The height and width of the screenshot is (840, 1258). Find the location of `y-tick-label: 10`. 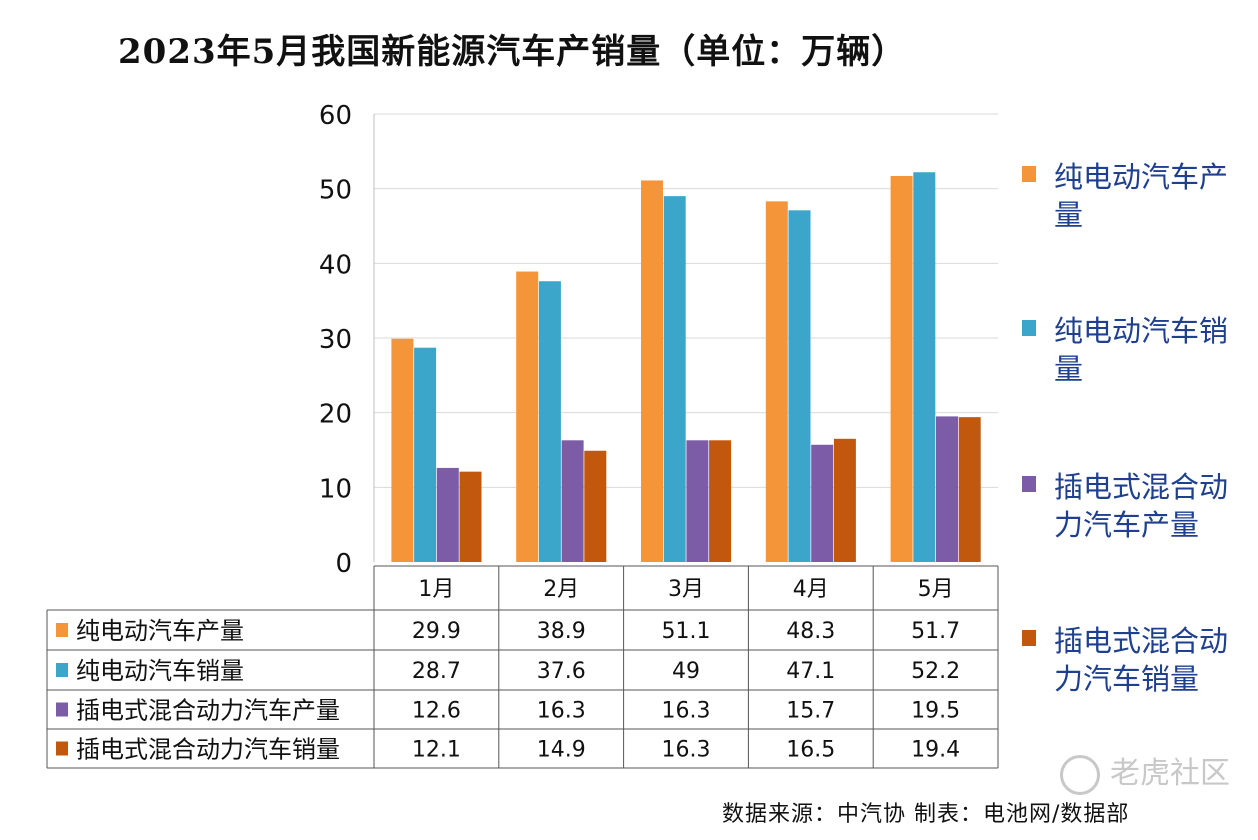

y-tick-label: 10 is located at coordinates (335, 489).